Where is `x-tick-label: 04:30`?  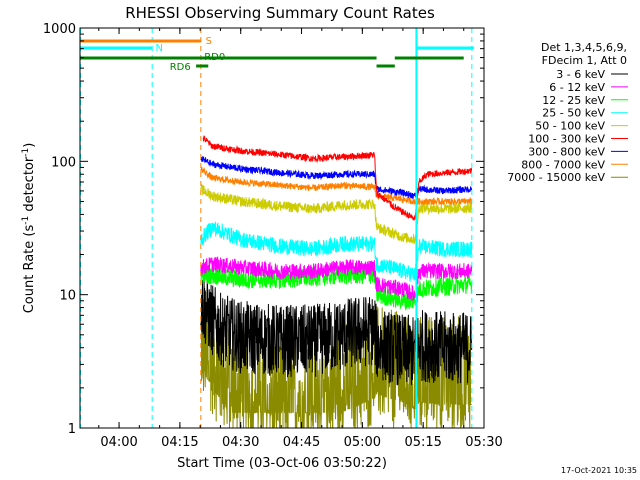 x-tick-label: 04:30 is located at coordinates (240, 442).